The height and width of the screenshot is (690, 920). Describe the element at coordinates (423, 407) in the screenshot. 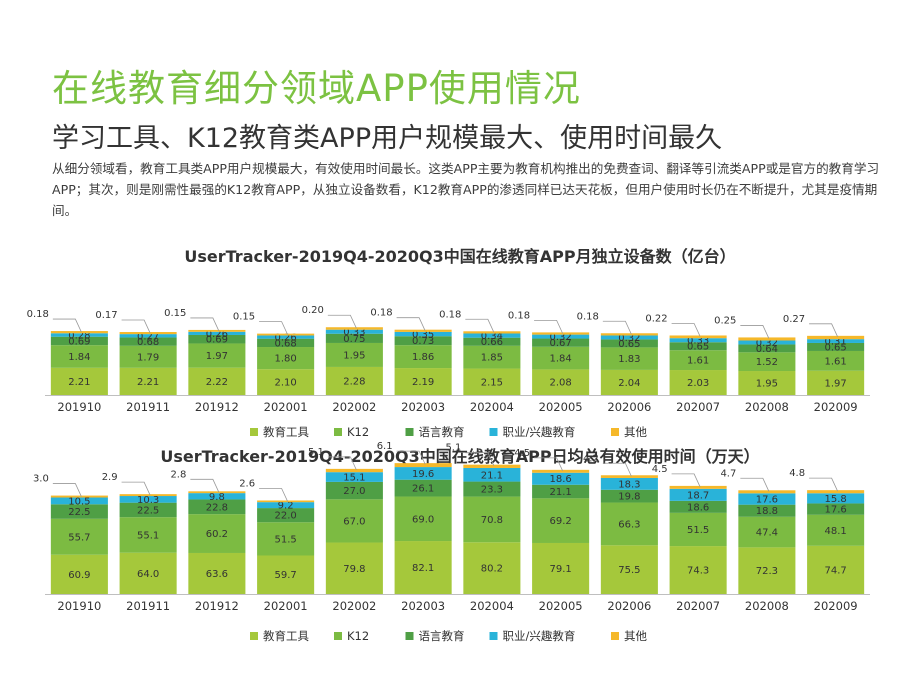

I see `x-tick-label: 202003` at that location.